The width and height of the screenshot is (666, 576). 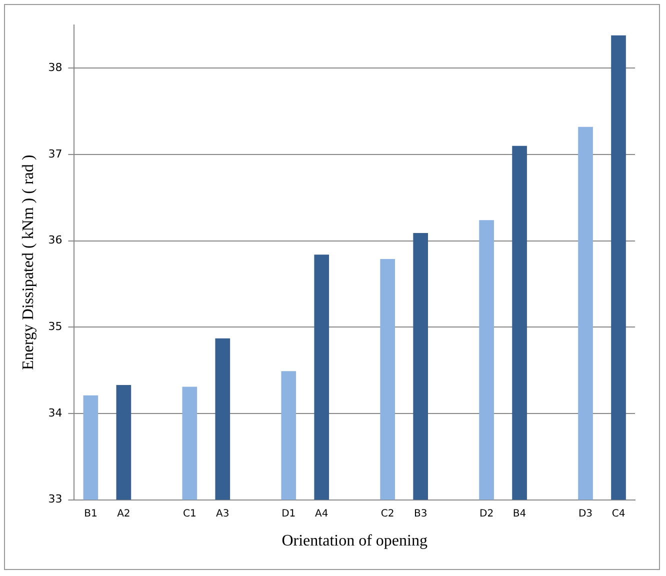 What do you see at coordinates (387, 514) in the screenshot?
I see `x-tick-label: C2` at bounding box center [387, 514].